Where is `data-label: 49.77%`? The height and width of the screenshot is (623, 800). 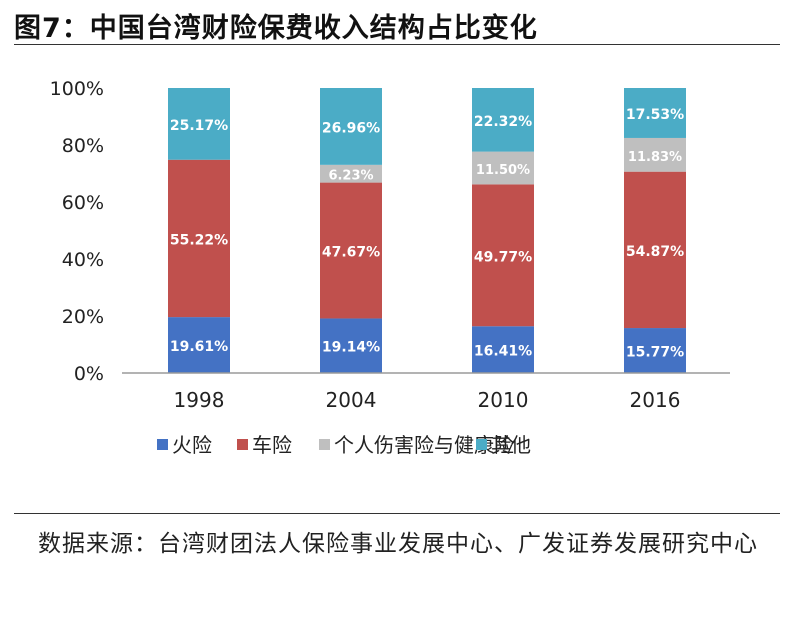
data-label: 49.77% is located at coordinates (503, 257).